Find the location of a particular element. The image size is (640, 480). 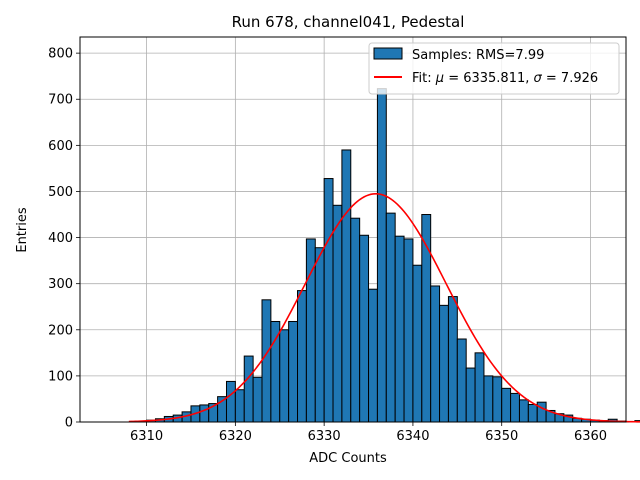

y-tick-label: 400 is located at coordinates (60, 238).